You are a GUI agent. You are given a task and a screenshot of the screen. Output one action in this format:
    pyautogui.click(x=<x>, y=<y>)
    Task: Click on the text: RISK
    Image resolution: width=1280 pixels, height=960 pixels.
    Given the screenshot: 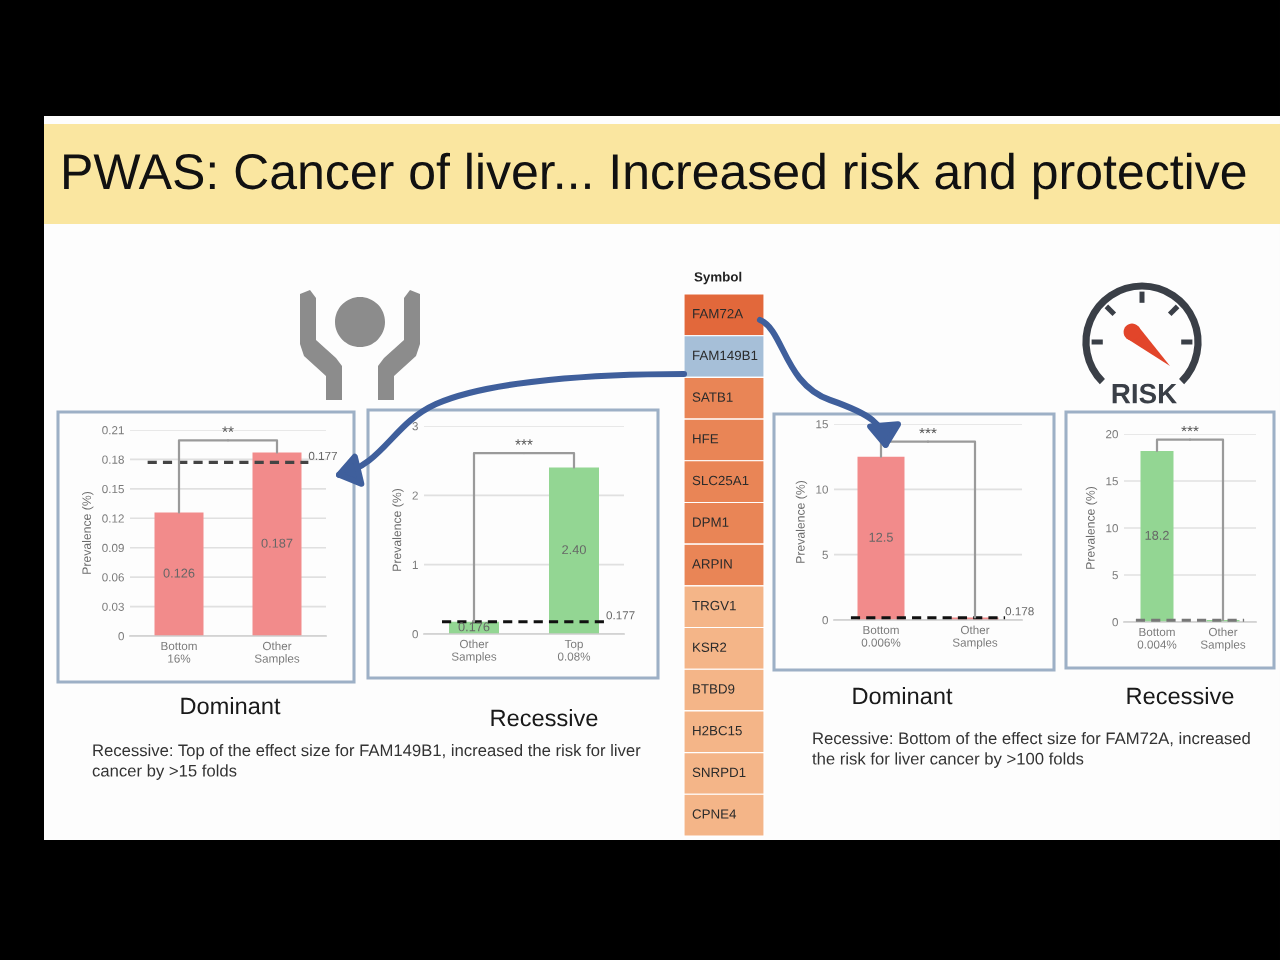 What is the action you would take?
    pyautogui.click(x=1144, y=393)
    